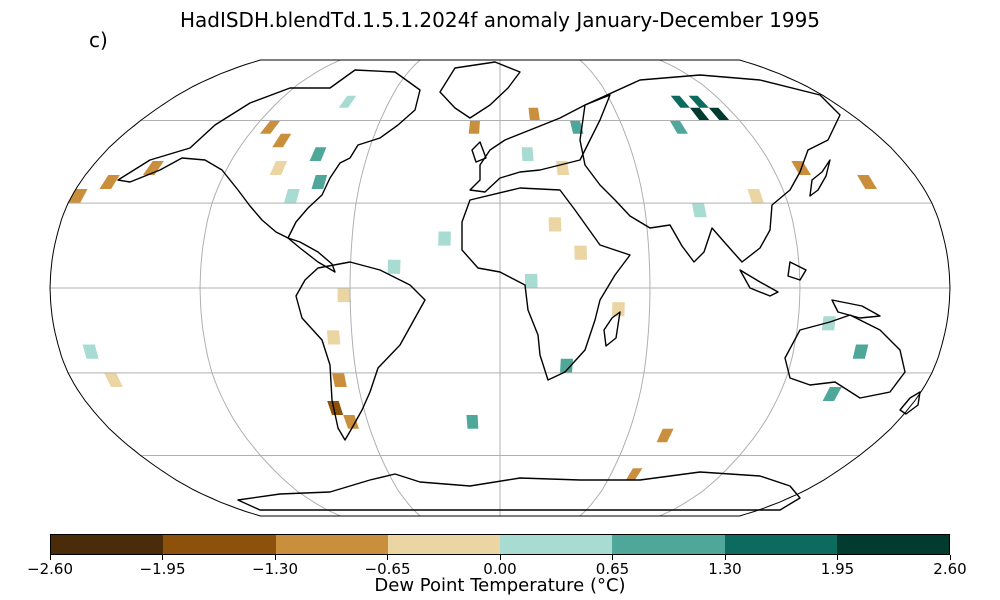 Image resolution: width=1000 pixels, height=600 pixels. I want to click on colorbar-tick-label: 1.95, so click(837, 569).